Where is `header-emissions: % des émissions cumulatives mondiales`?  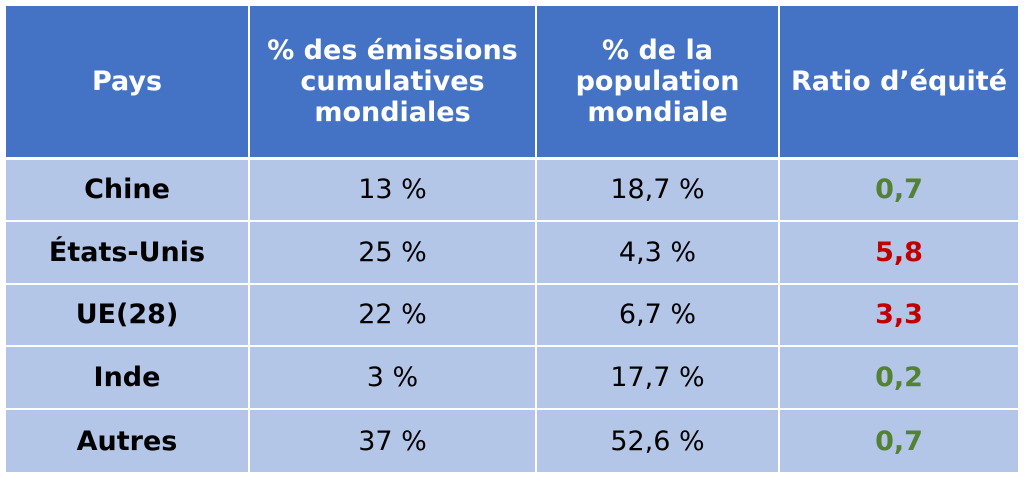
header-emissions: % des émissions cumulatives mondiales is located at coordinates (392, 83).